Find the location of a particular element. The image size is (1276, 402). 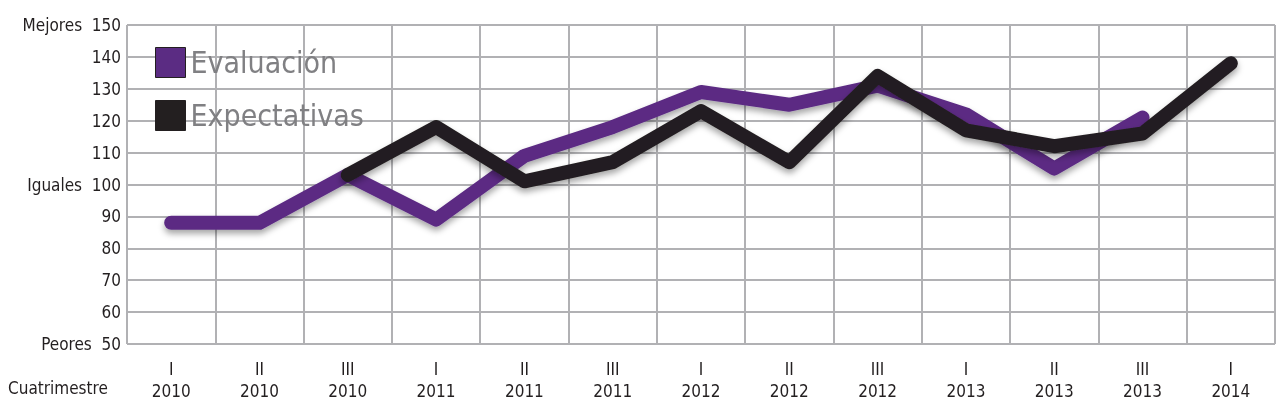

x-tick-label: III 2013 is located at coordinates (1142, 380).